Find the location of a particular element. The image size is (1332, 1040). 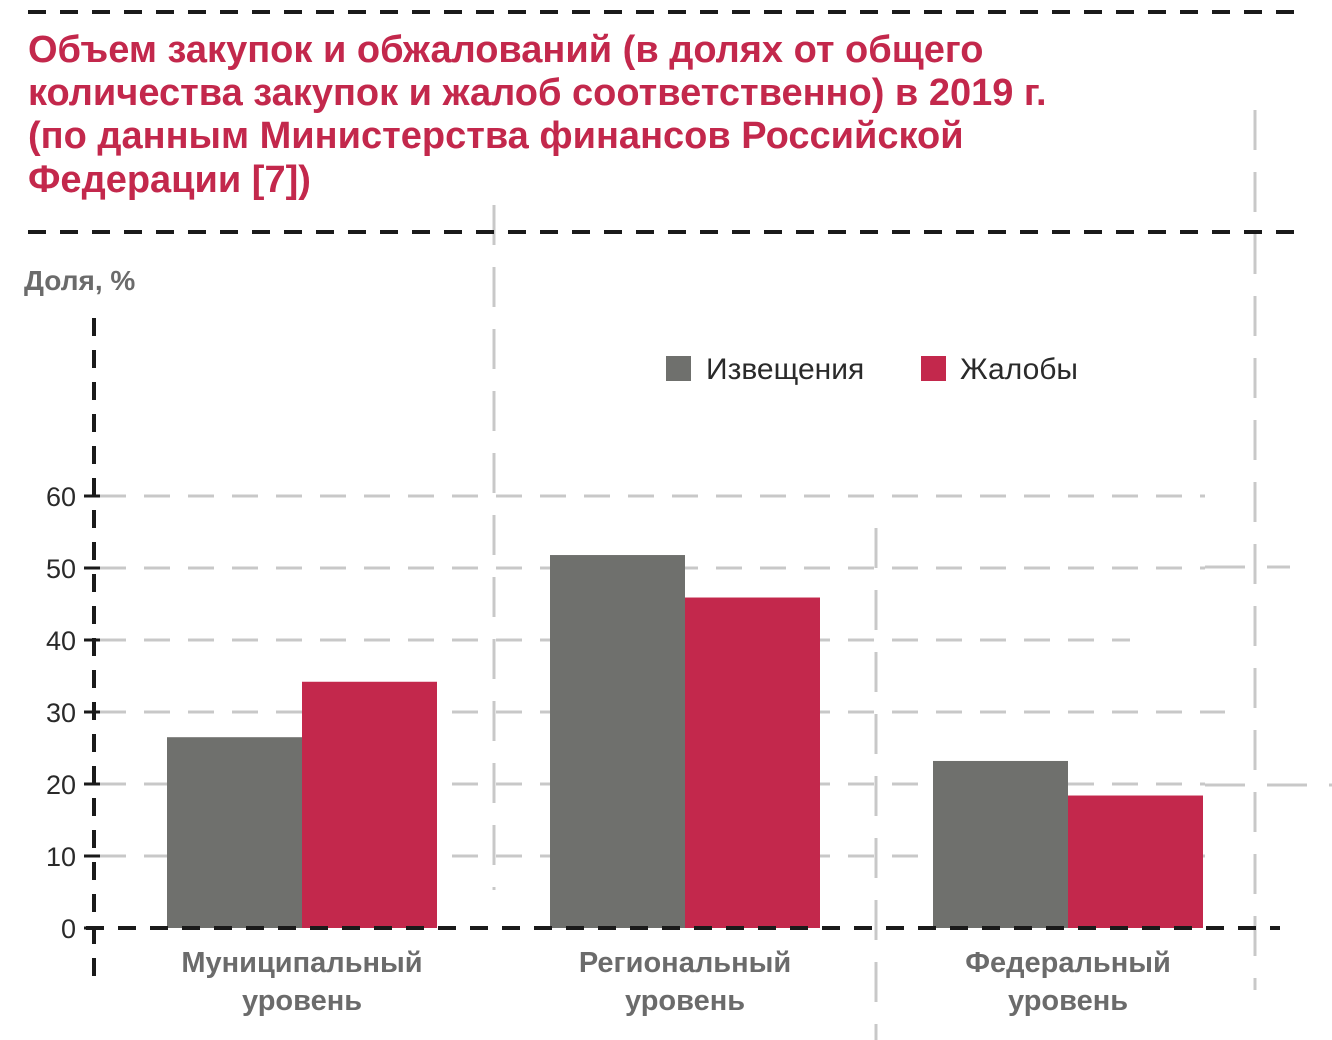

legend-label: Извещения is located at coordinates (785, 369).